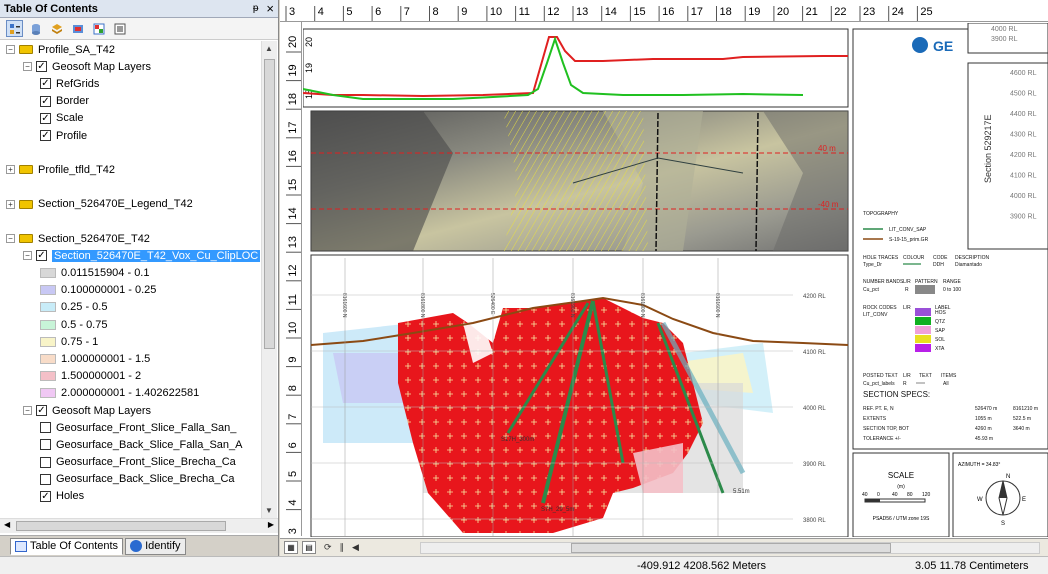  Describe the element at coordinates (109, 290) in the screenshot. I see `layer-label: 0.100000001 - 0.25` at that location.